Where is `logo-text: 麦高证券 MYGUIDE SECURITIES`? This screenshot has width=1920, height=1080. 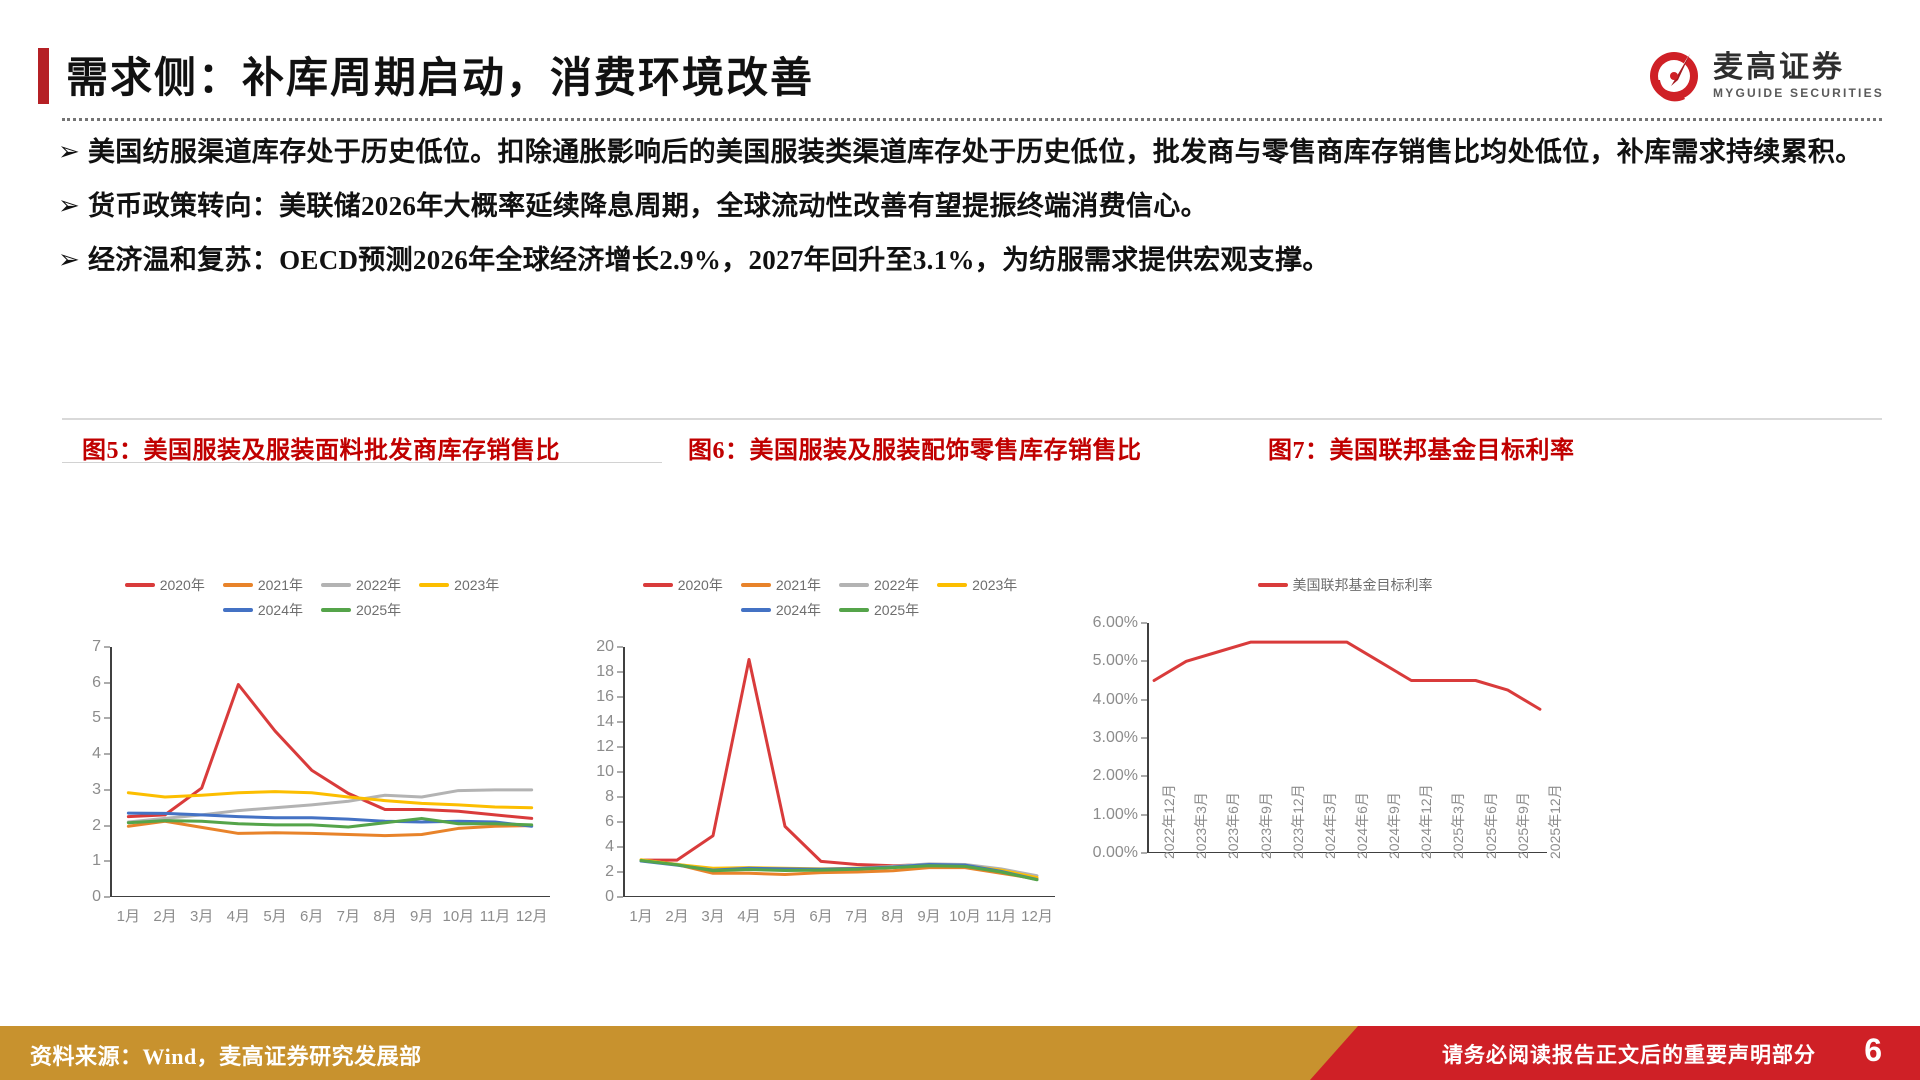 logo-text: 麦高证券 MYGUIDE SECURITIES is located at coordinates (1798, 76).